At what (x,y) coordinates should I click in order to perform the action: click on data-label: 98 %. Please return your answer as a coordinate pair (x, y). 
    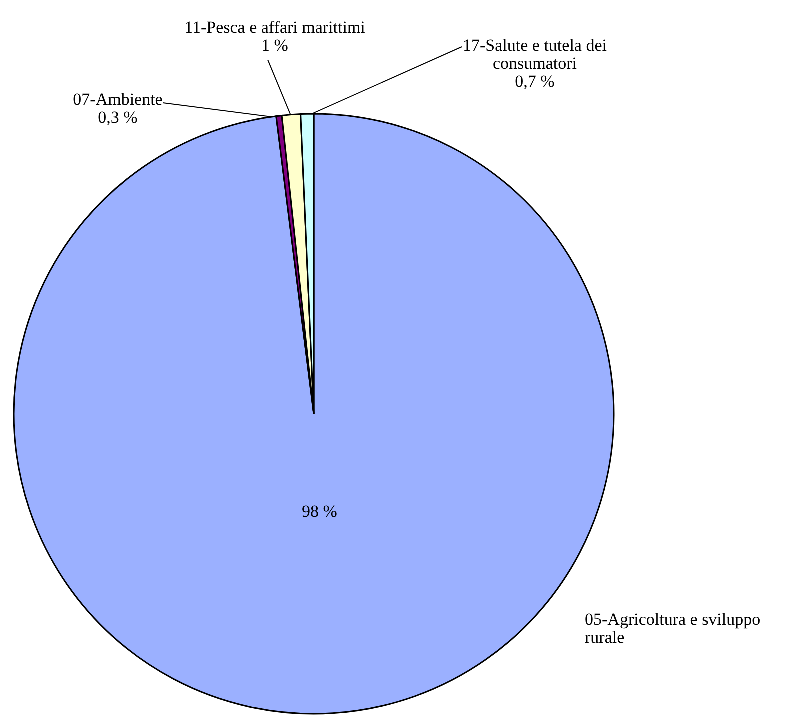
    Looking at the image, I should click on (320, 511).